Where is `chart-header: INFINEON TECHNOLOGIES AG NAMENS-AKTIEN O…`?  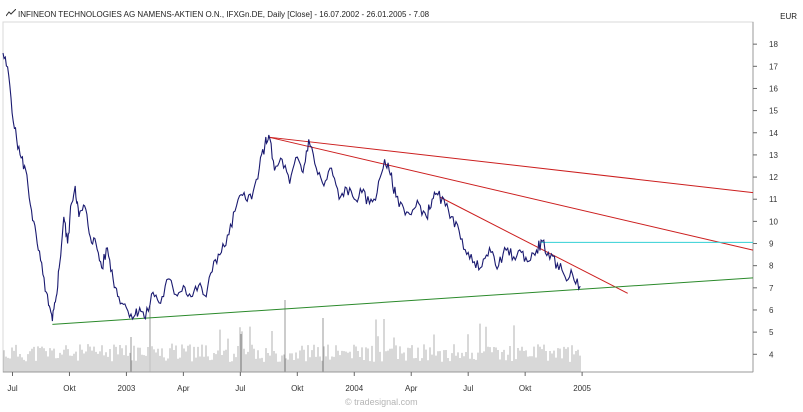
chart-header: INFINEON TECHNOLOGIES AG NAMENS-AKTIEN O… is located at coordinates (401, 11).